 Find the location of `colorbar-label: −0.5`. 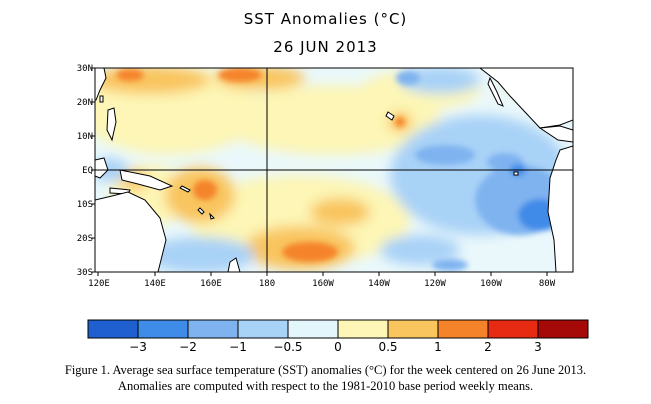

colorbar-label: −0.5 is located at coordinates (287, 347).